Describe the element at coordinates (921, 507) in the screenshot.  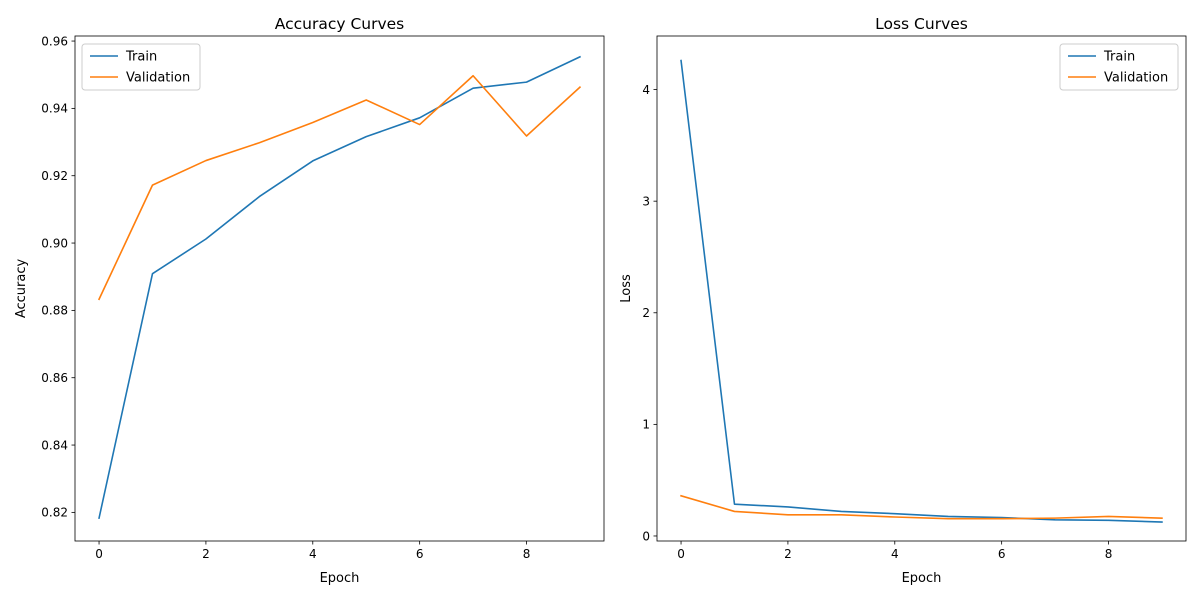
I see `loss-validation-line` at that location.